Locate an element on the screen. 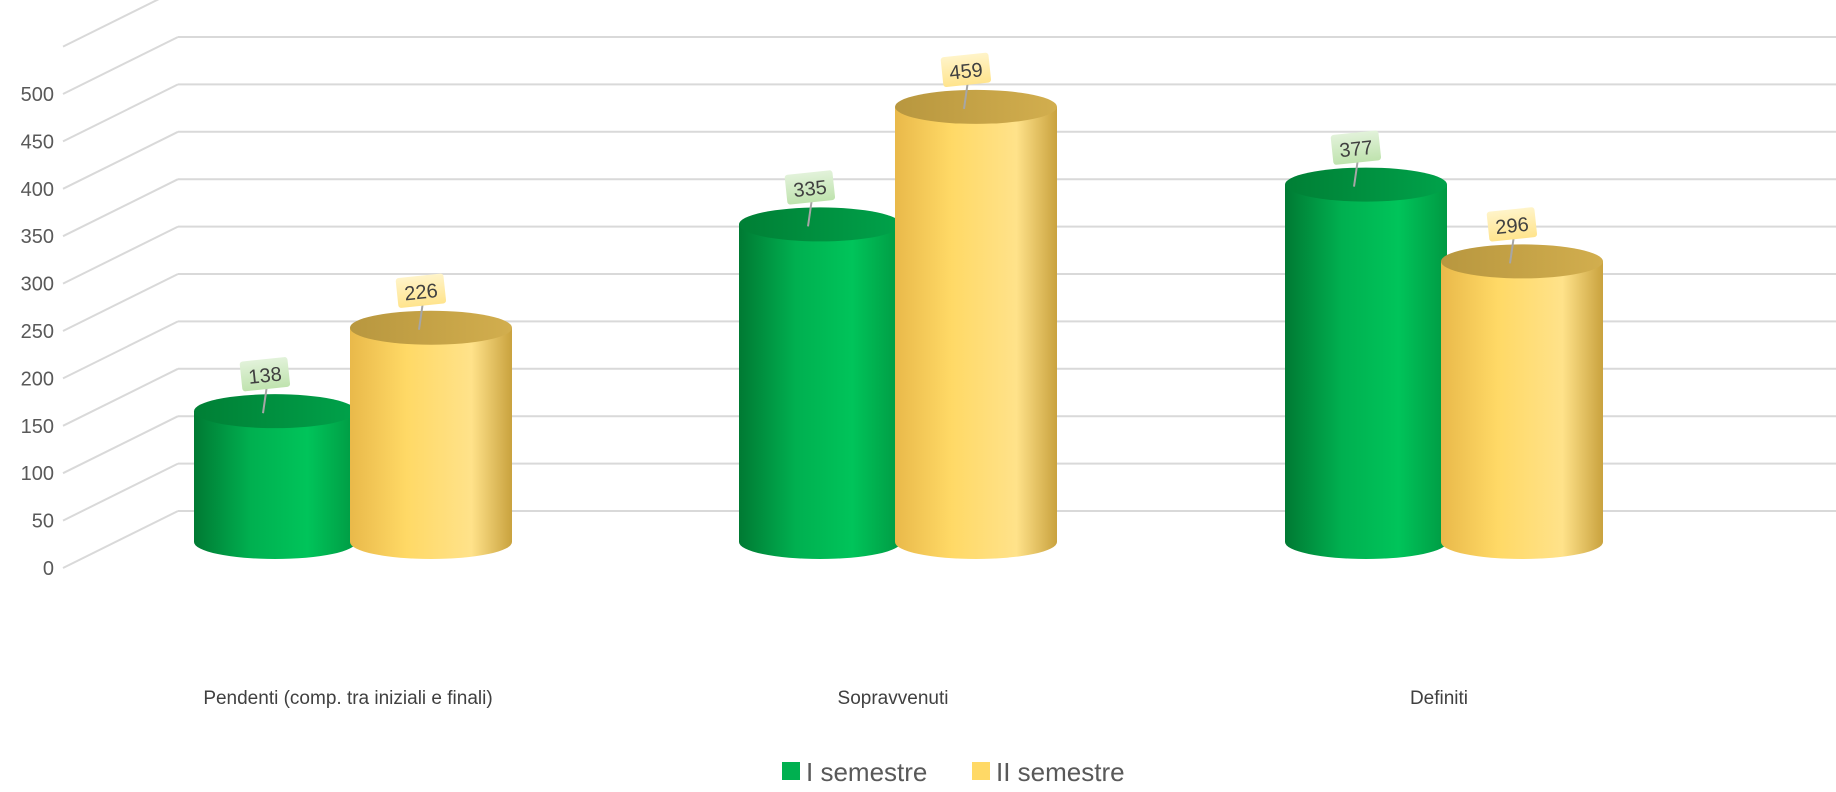  data-label-text: 377 is located at coordinates (1355, 149).